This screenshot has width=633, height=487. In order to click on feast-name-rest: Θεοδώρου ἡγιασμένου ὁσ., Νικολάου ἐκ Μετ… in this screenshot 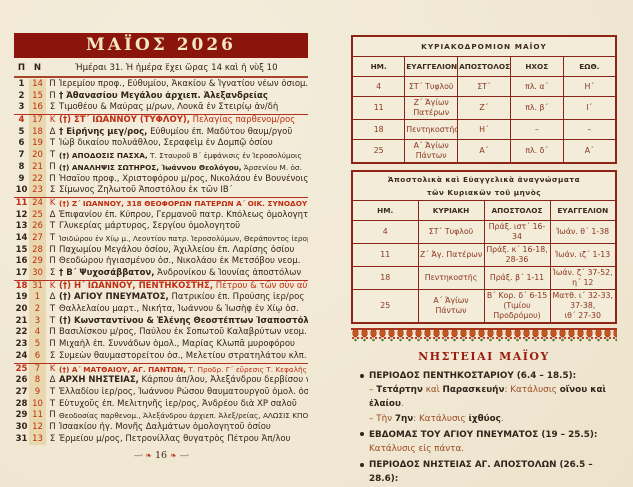, I will do `click(180, 261)`.